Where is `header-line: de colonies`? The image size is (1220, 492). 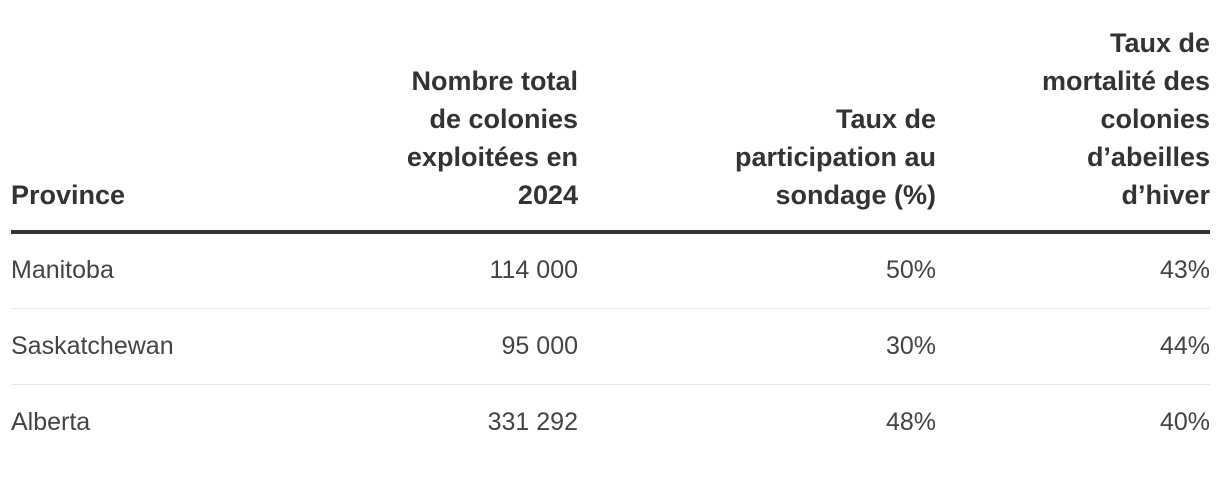
header-line: de colonies is located at coordinates (503, 119).